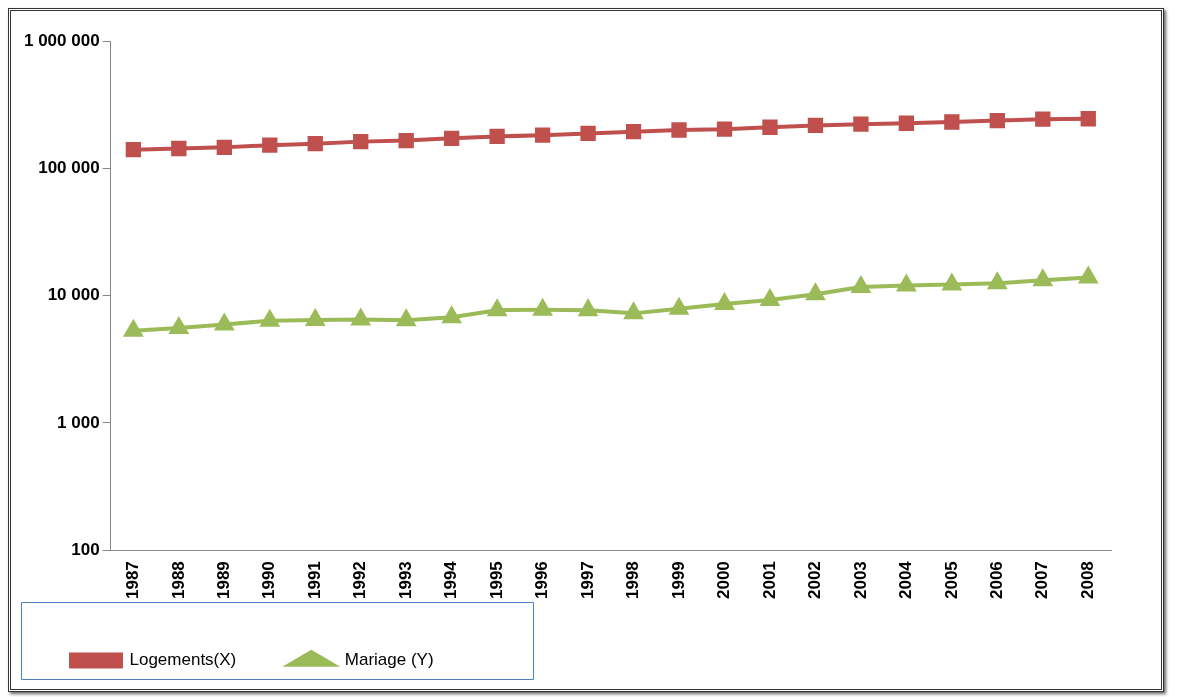  Describe the element at coordinates (815, 580) in the screenshot. I see `x-tick-label: 2002` at that location.